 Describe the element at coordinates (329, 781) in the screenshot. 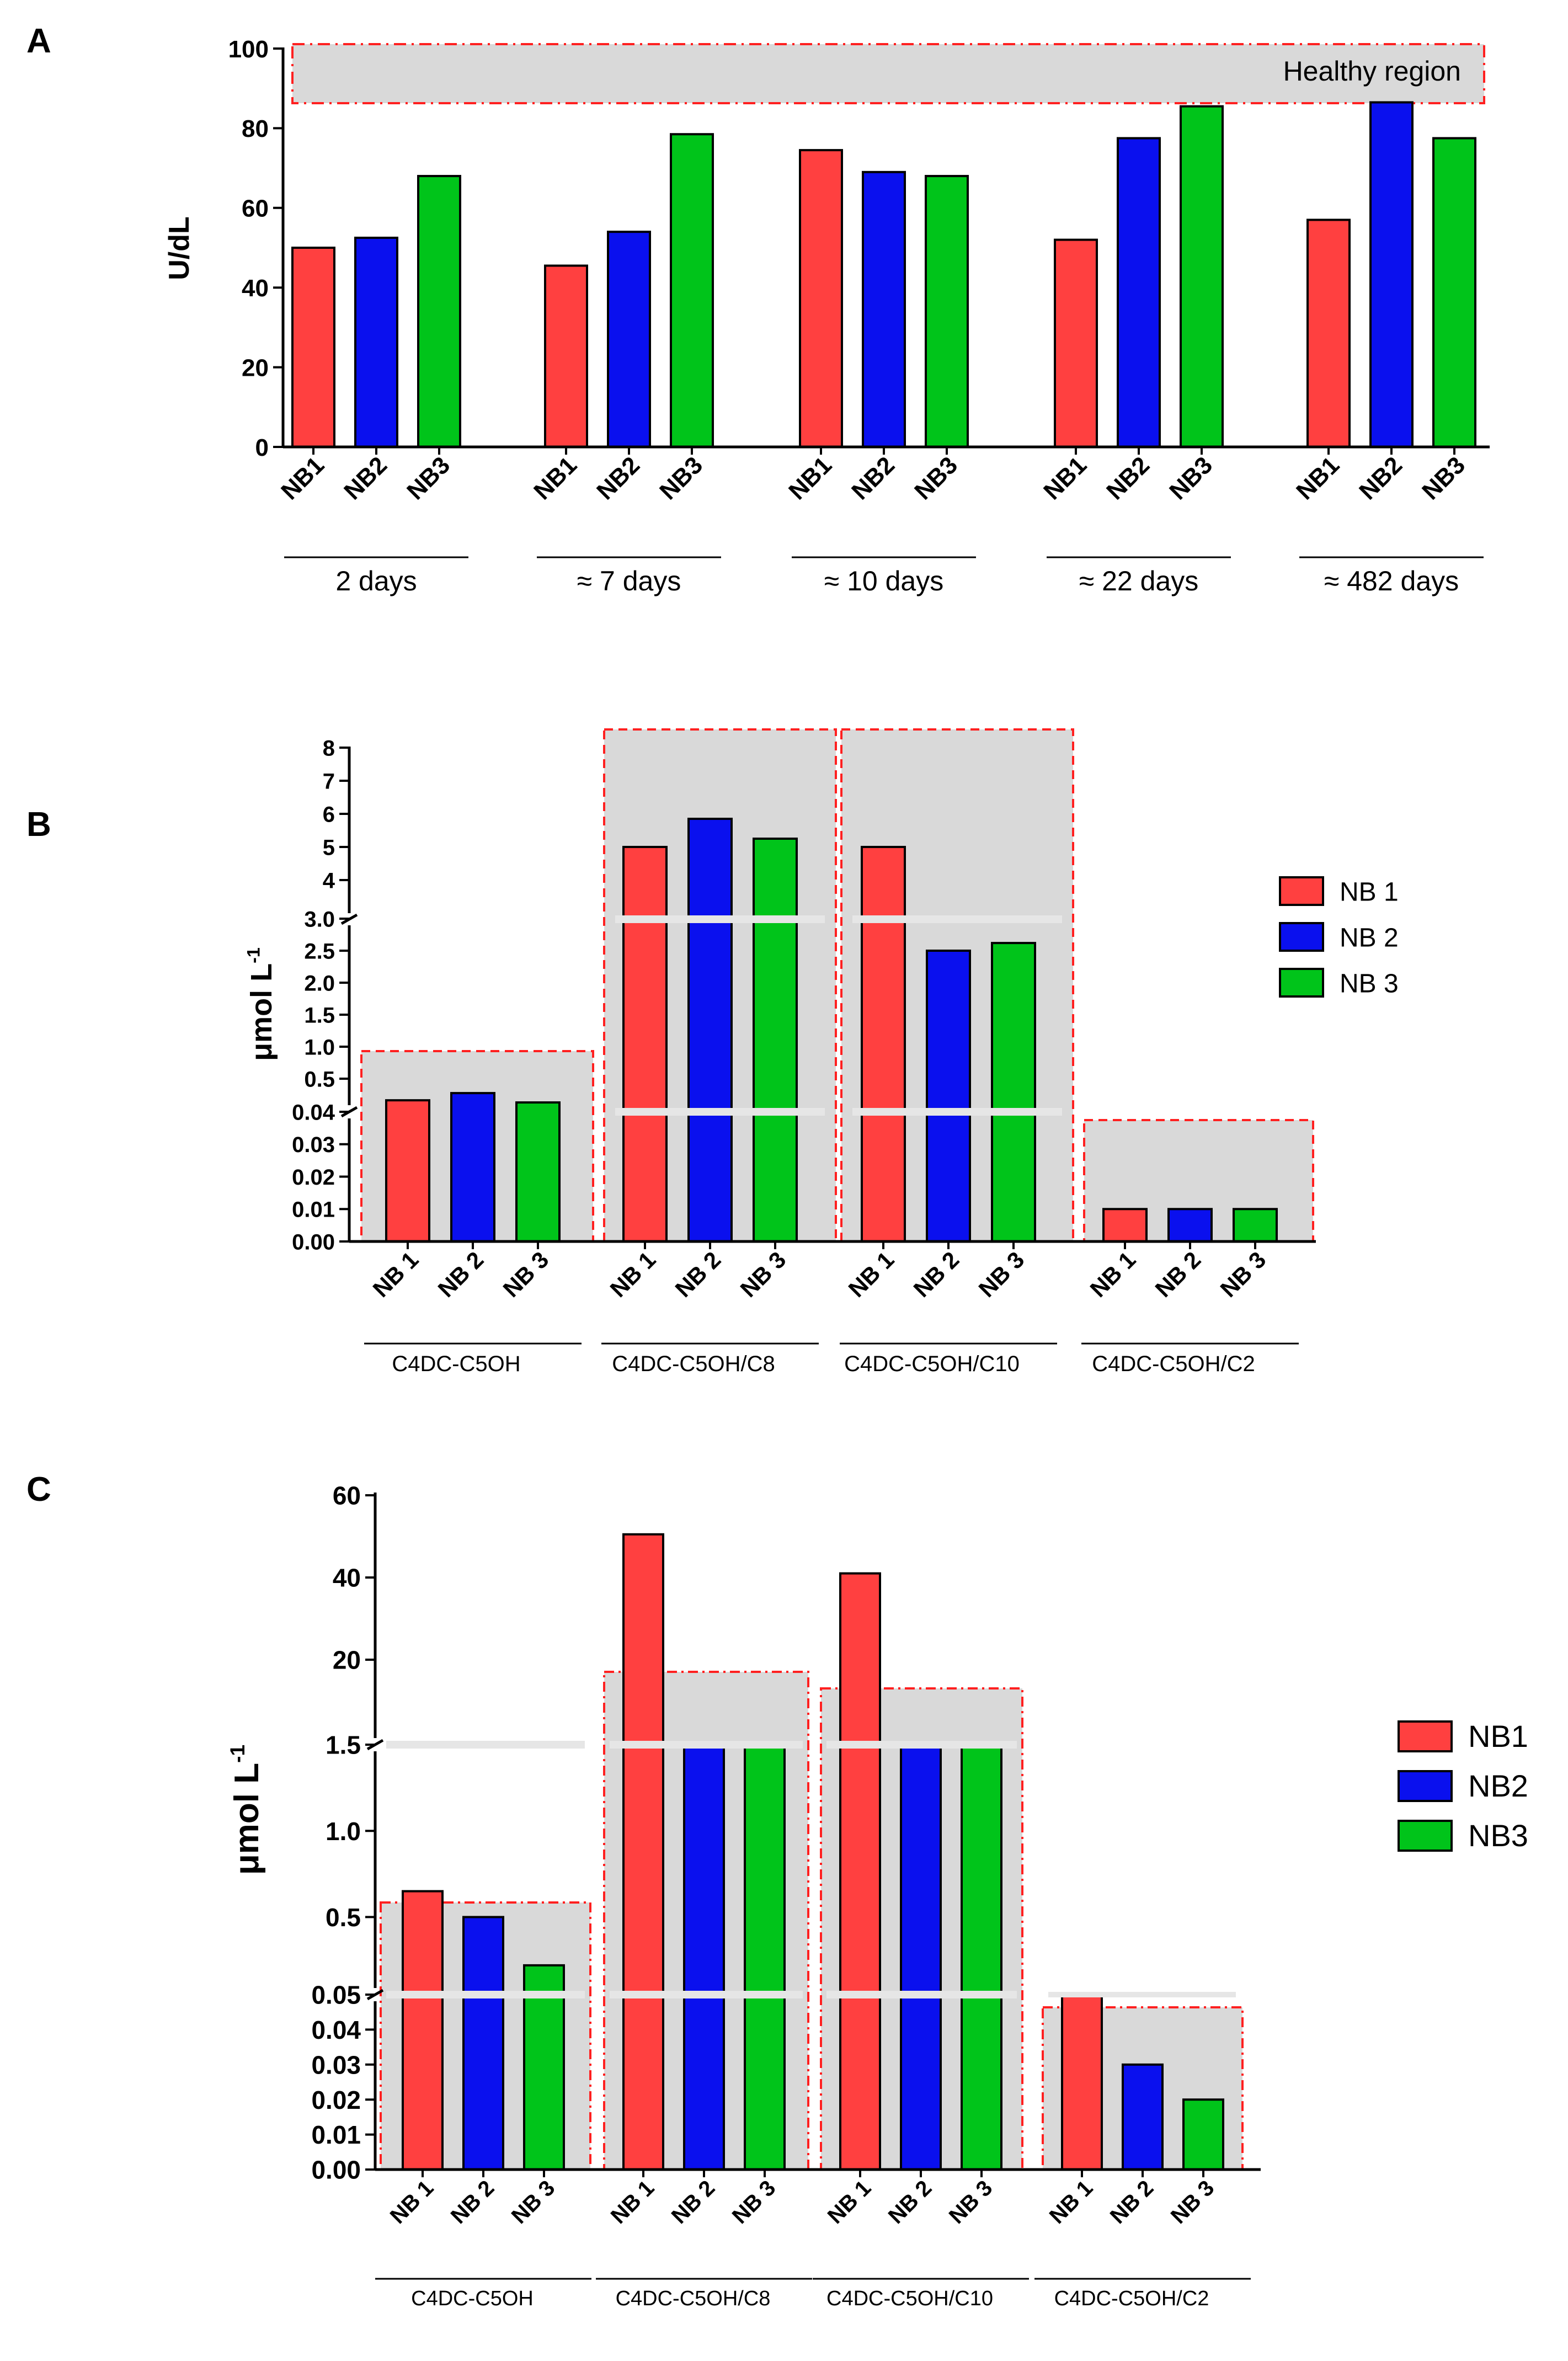

I see `y-tick-label: 7` at that location.